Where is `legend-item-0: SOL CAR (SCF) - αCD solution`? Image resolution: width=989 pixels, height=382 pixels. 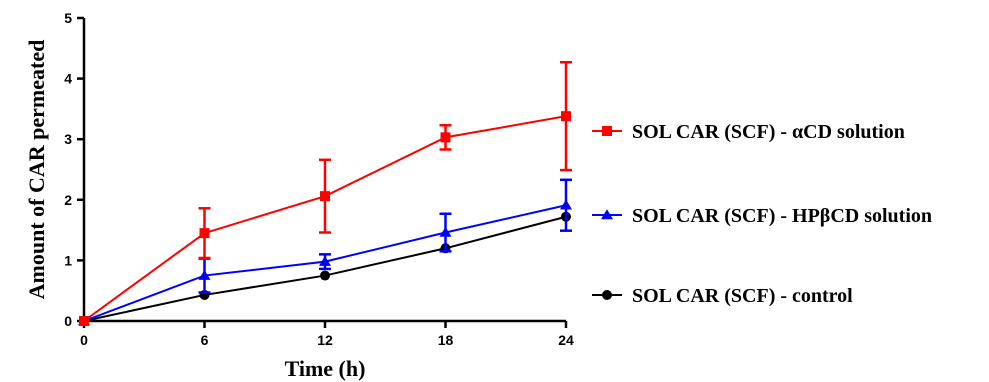 legend-item-0: SOL CAR (SCF) - αCD solution is located at coordinates (748, 132).